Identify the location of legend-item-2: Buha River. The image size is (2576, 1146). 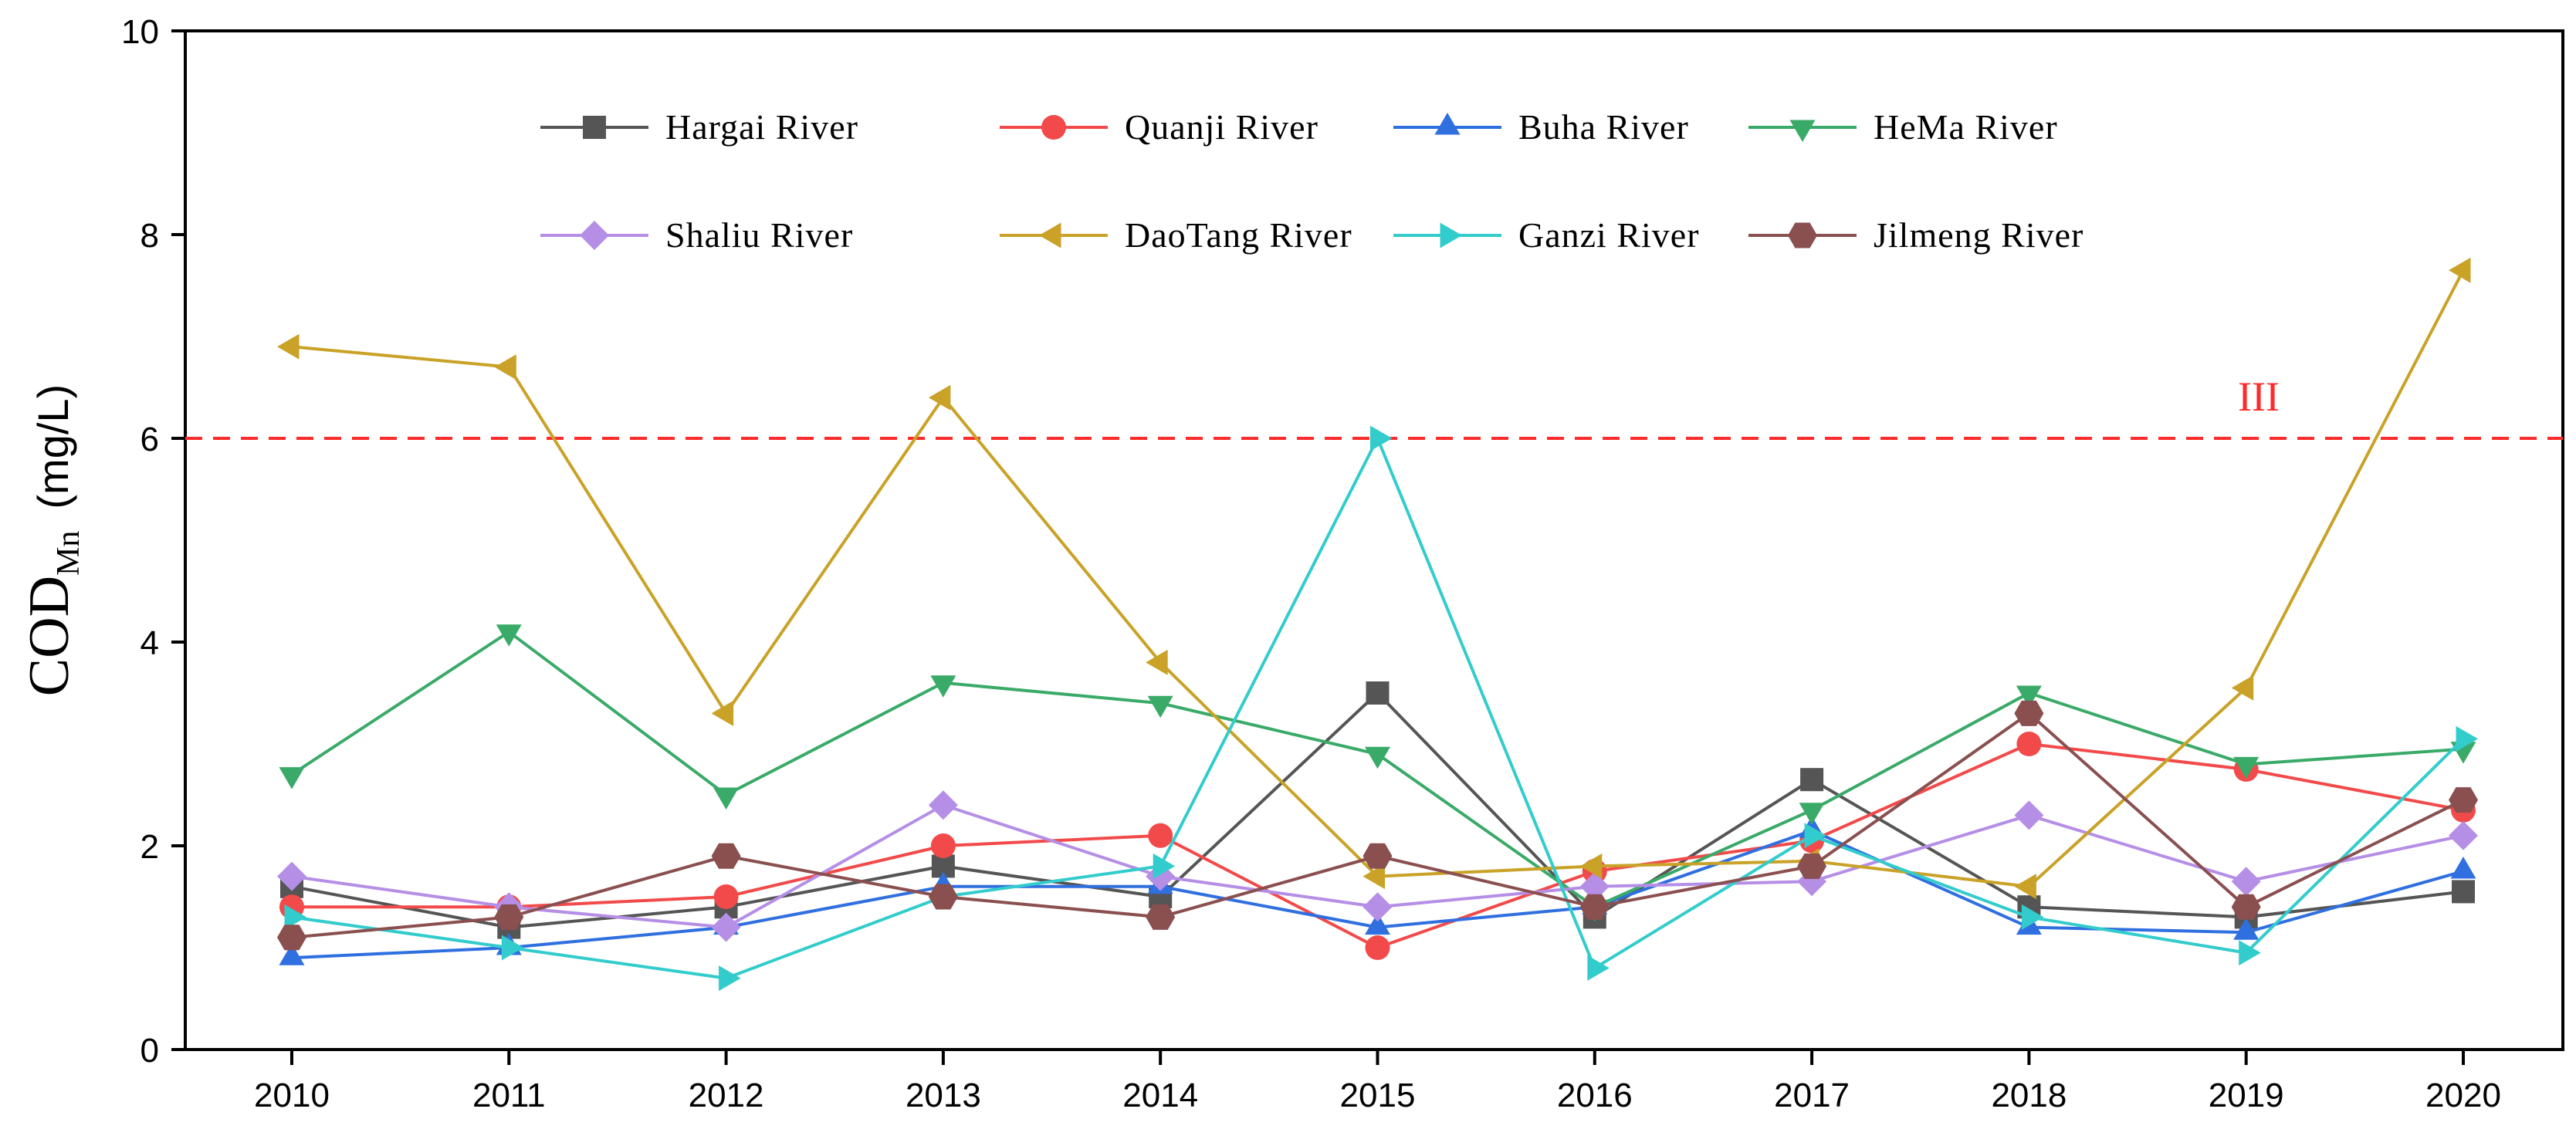
(1541, 127).